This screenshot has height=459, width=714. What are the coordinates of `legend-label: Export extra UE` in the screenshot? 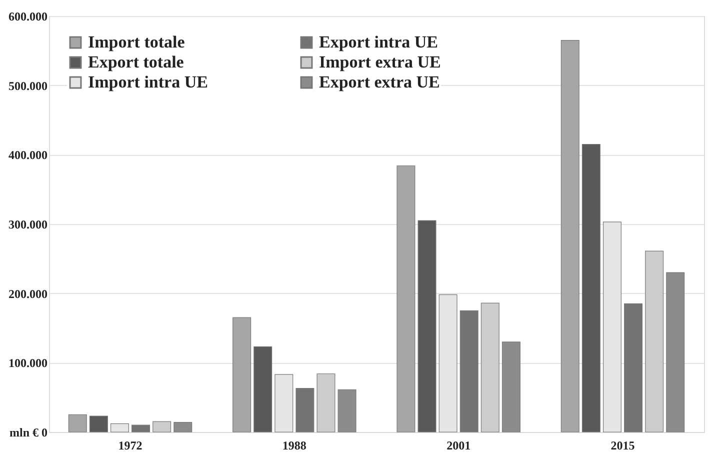 It's located at (379, 82).